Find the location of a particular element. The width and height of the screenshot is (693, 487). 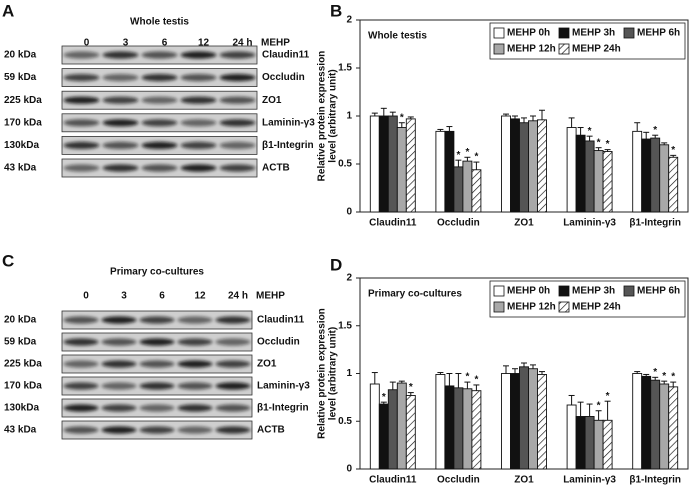

lane-label: 24 h is located at coordinates (238, 296).